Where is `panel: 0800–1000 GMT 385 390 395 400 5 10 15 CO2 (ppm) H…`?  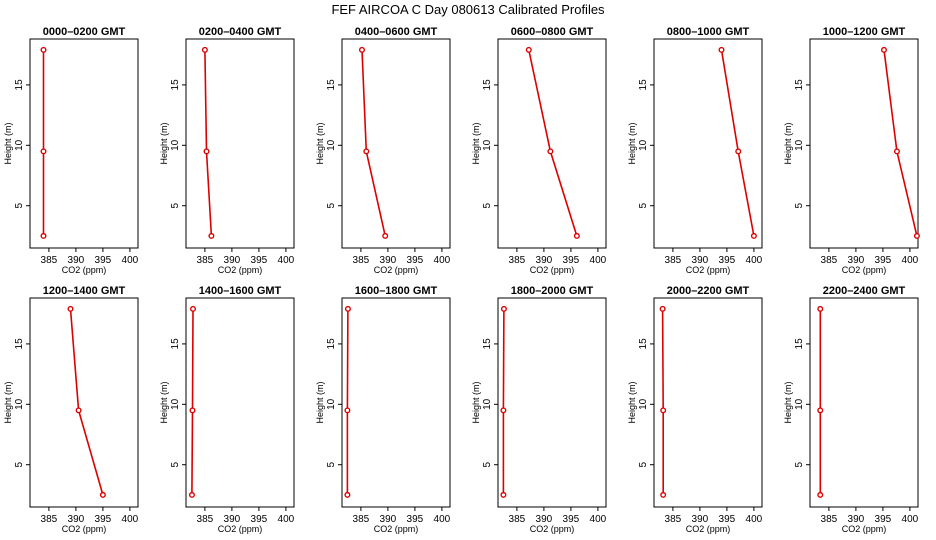
panel: 0800–1000 GMT 385 390 395 400 5 10 15 CO2 (ppm) H… is located at coordinates (695, 150).